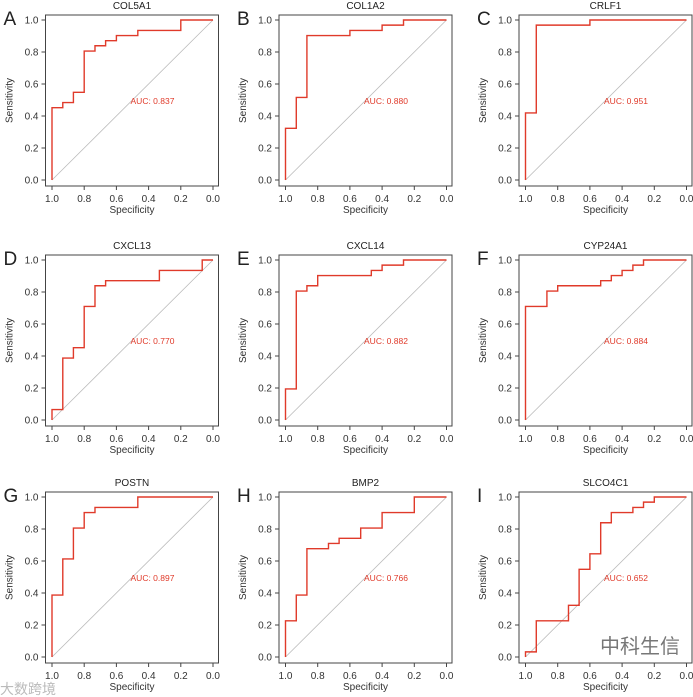 The width and height of the screenshot is (693, 697). I want to click on panel-letter: H, so click(244, 496).